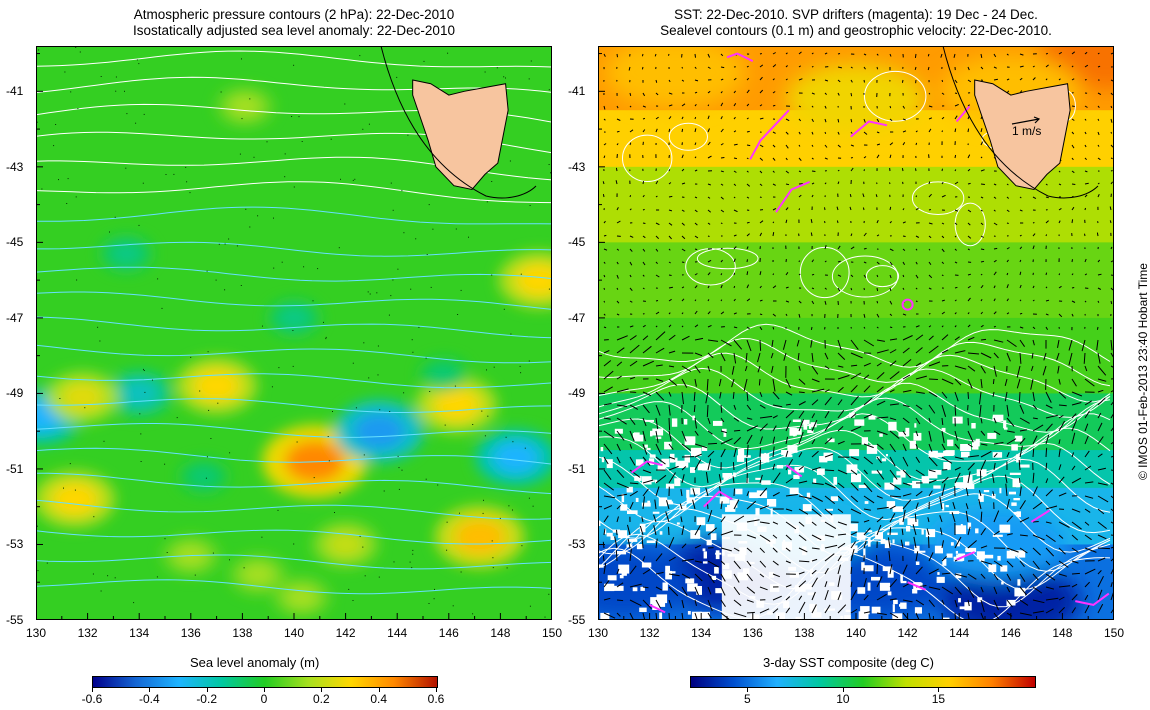  What do you see at coordinates (397, 633) in the screenshot?
I see `x-tick-label: 144` at bounding box center [397, 633].